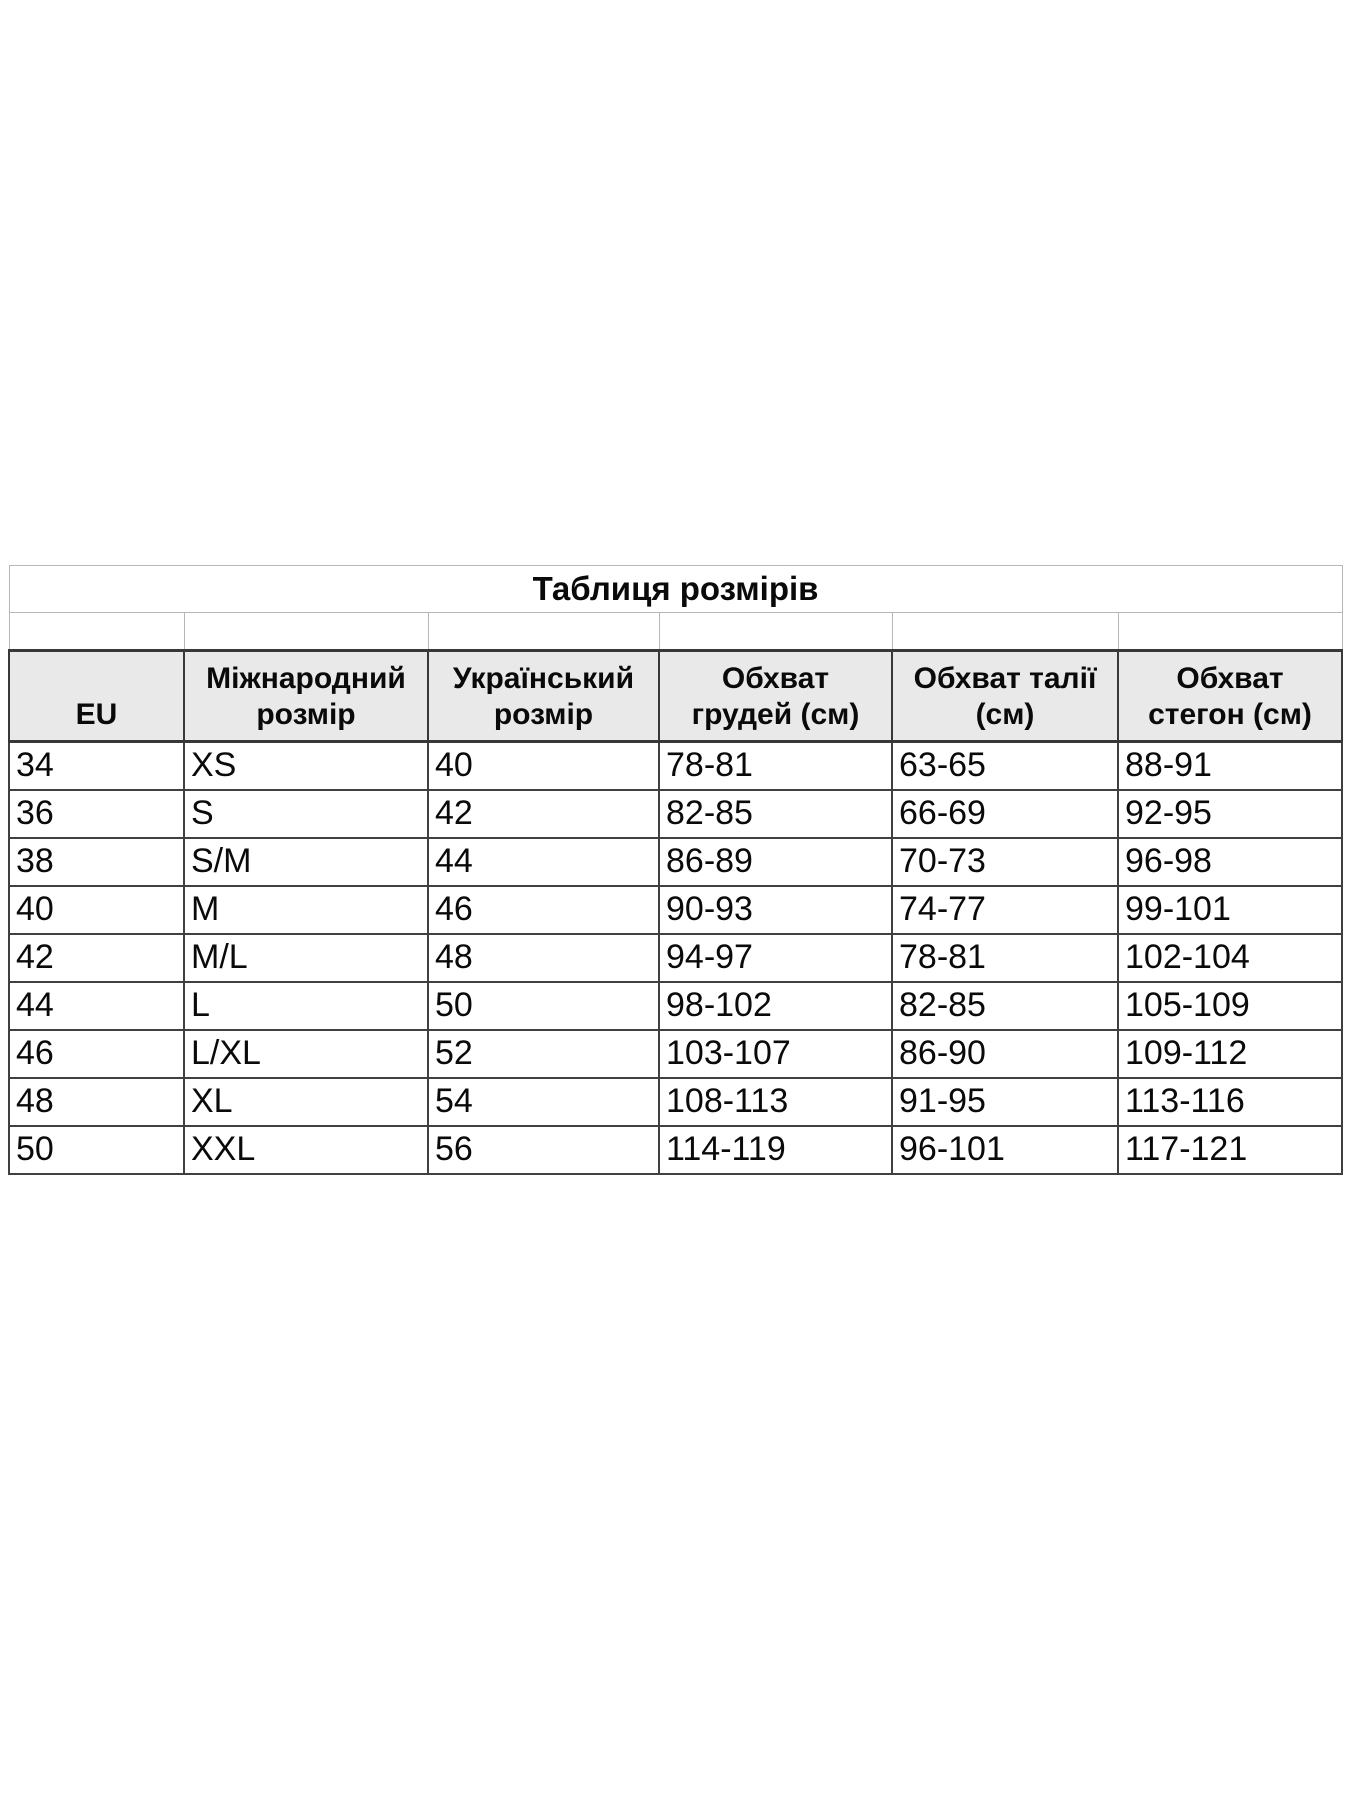 Image resolution: width=1350 pixels, height=1800 pixels. What do you see at coordinates (543, 765) in the screenshot?
I see `cell-ukrainian-size: 40` at bounding box center [543, 765].